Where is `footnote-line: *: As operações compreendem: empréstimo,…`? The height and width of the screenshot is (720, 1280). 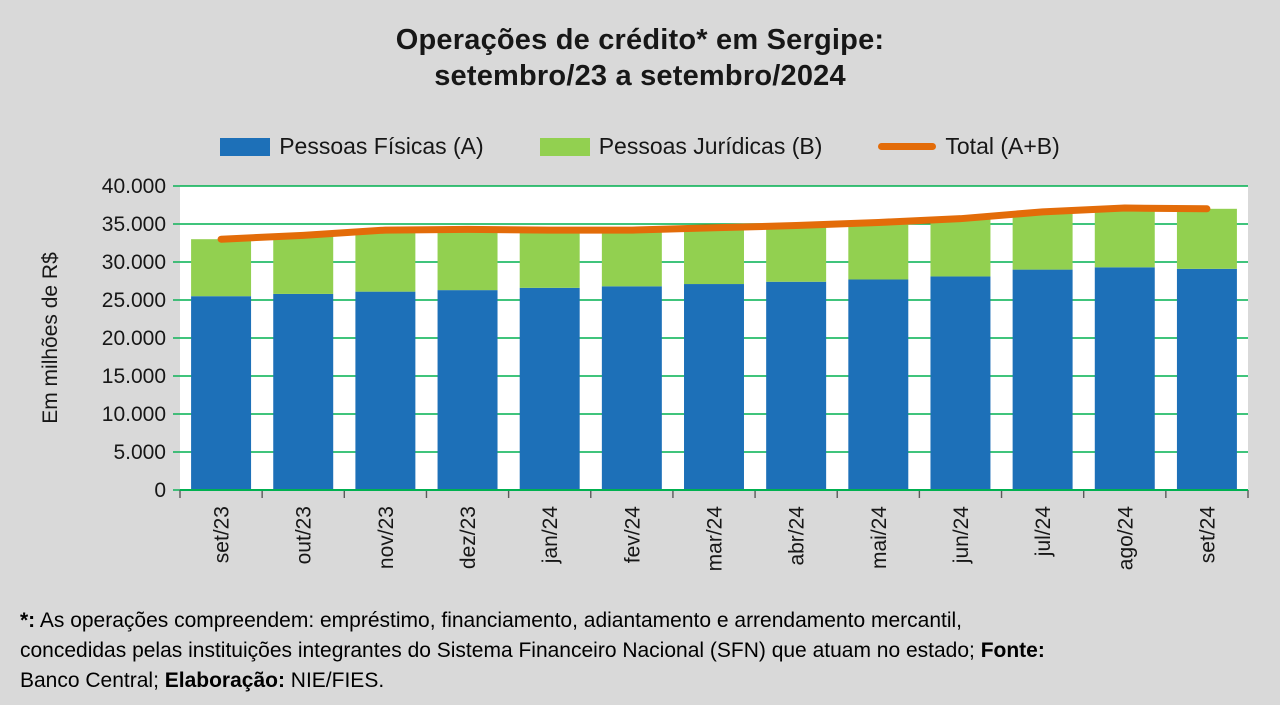 footnote-line: *: As operações compreendem: empréstimo,… is located at coordinates (630, 621).